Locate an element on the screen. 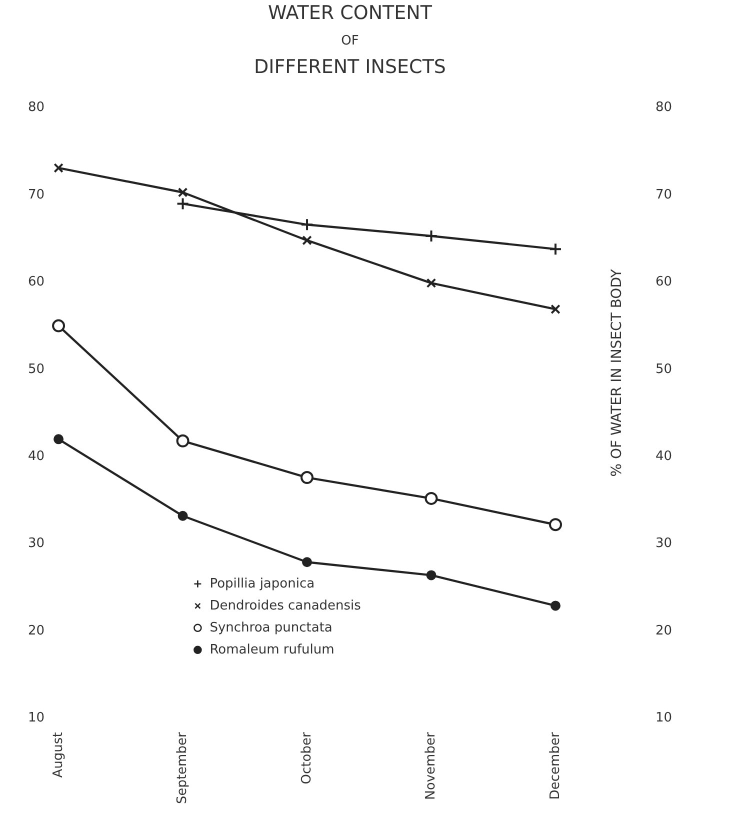 The image size is (742, 826). y2-tick-label: 80 is located at coordinates (664, 108).